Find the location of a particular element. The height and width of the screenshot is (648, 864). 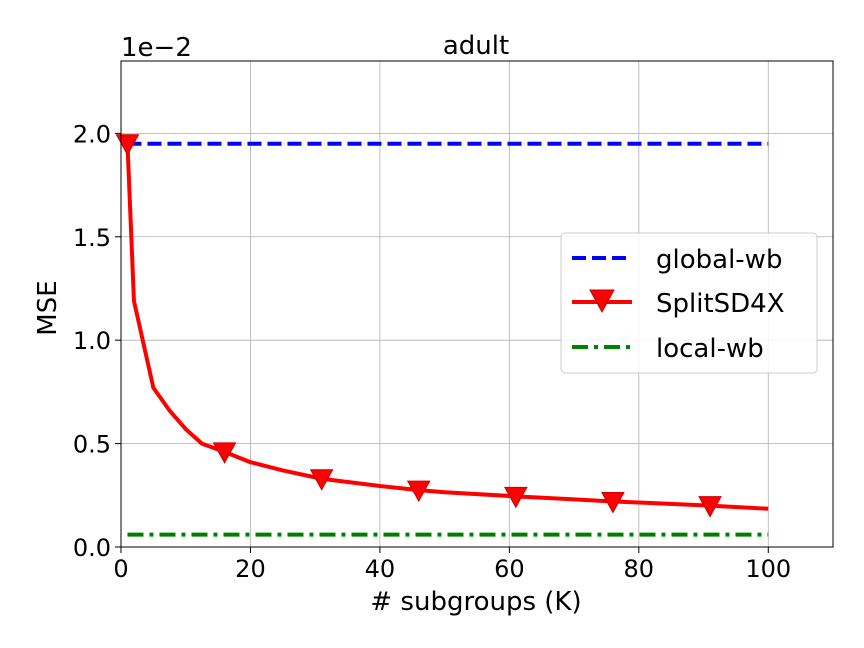

legend-marker-splitsd4x is located at coordinates (602, 301).